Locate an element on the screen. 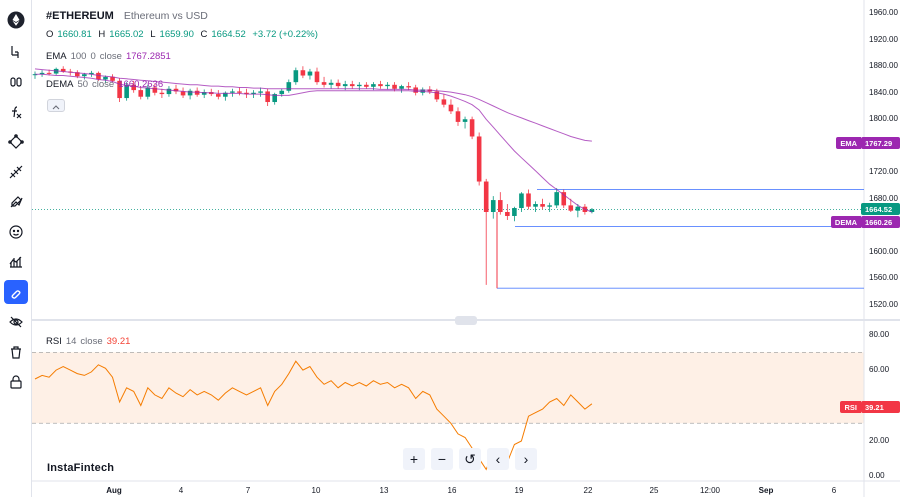  ema-source: close is located at coordinates (110, 56).